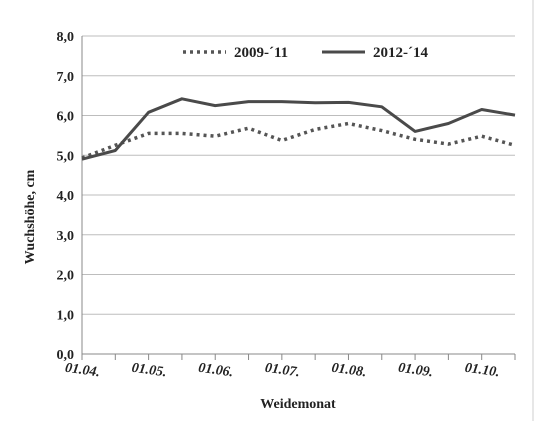  Describe the element at coordinates (66, 355) in the screenshot. I see `y-tick-label: 0,0` at that location.